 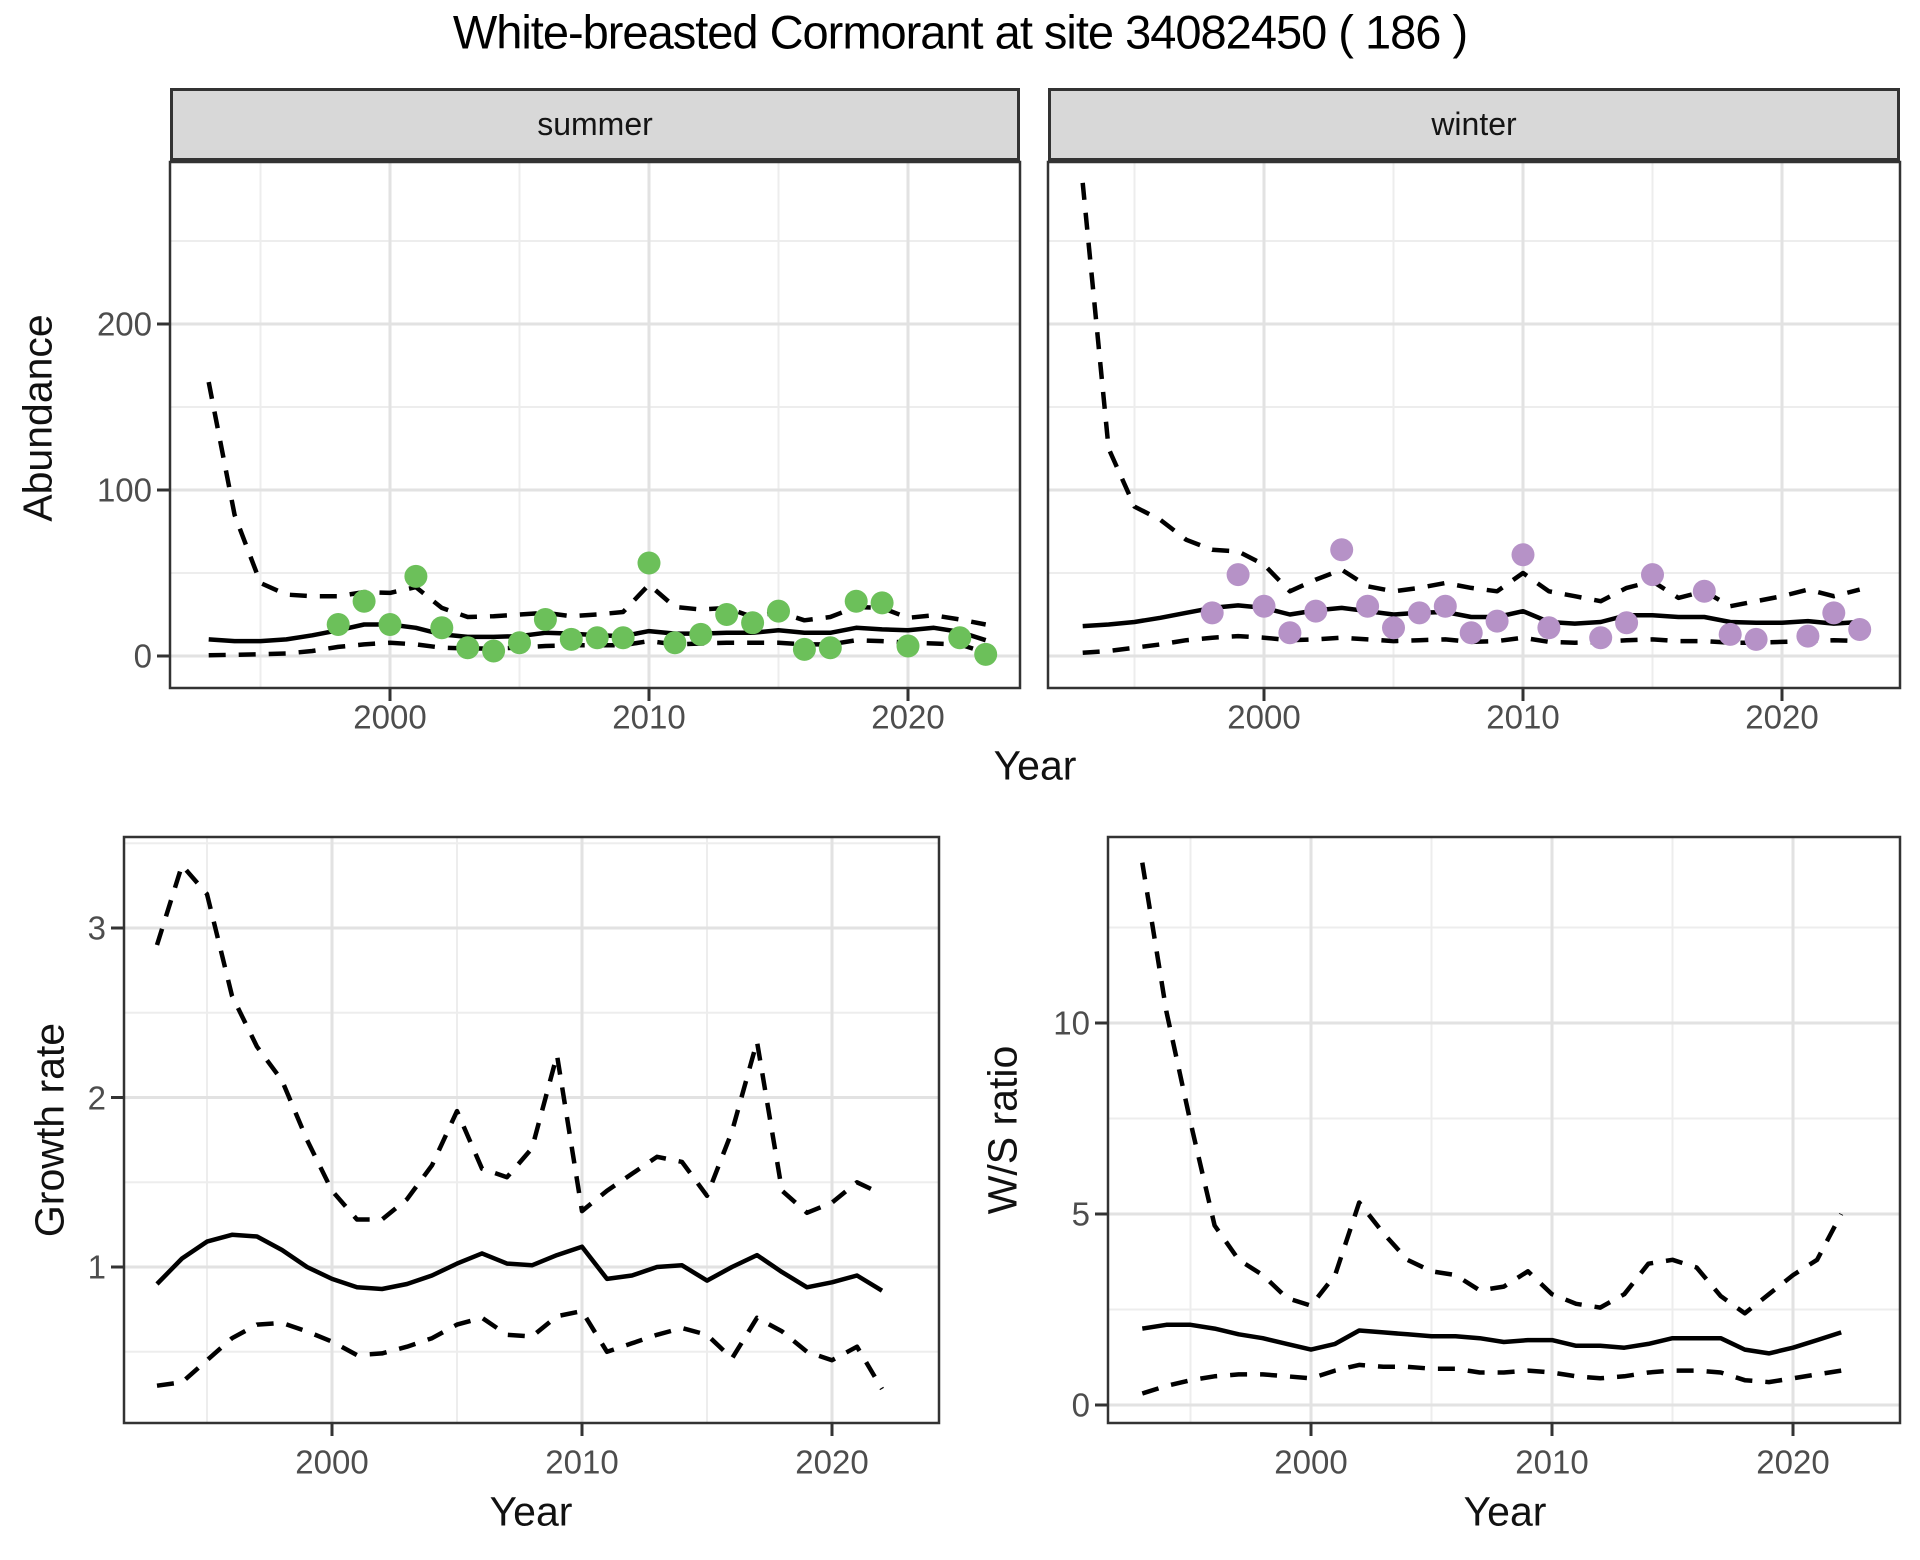 I want to click on y-axis-title-ws: W/S ratio, so click(x=1002, y=1130).